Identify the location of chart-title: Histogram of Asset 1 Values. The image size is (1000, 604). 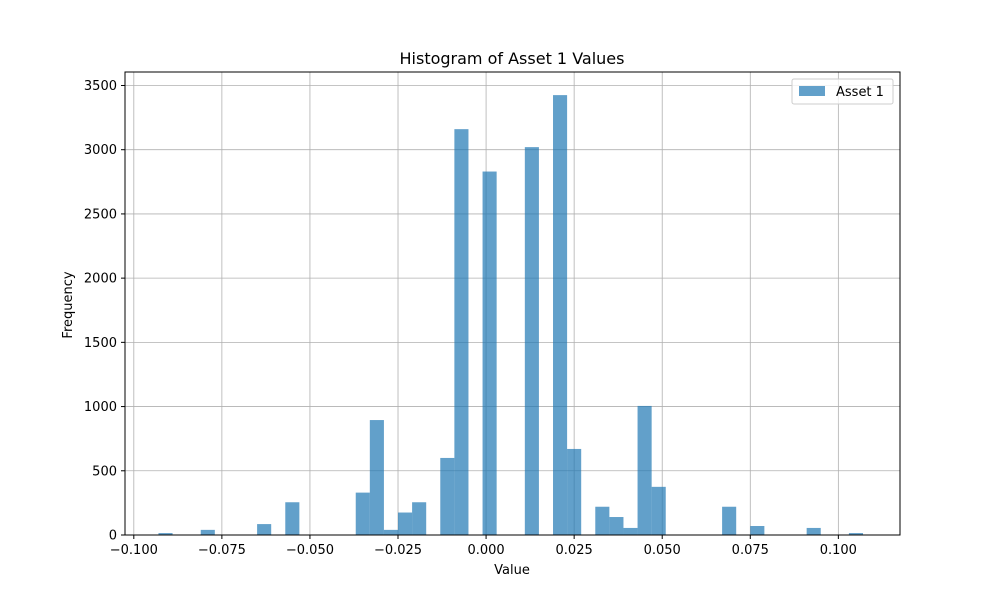
(512, 58).